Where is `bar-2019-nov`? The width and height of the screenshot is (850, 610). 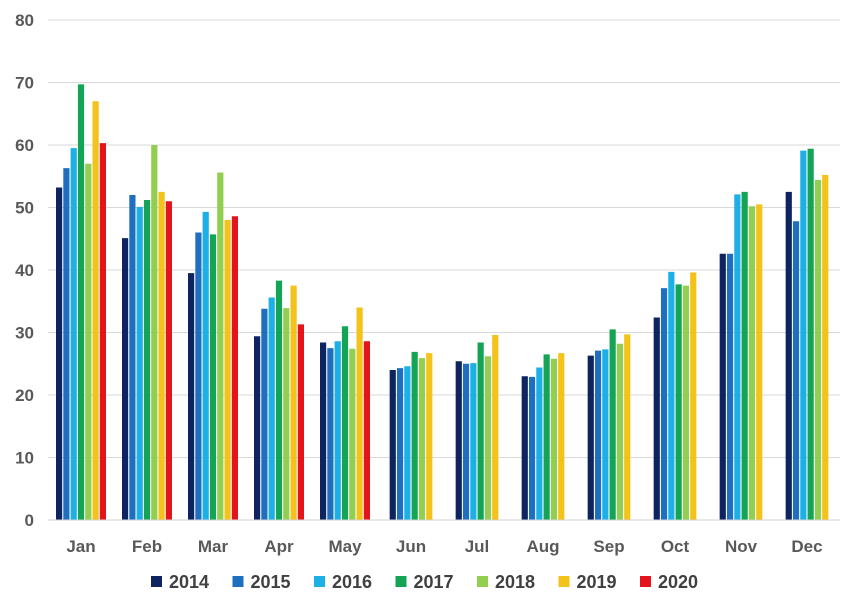 bar-2019-nov is located at coordinates (759, 362).